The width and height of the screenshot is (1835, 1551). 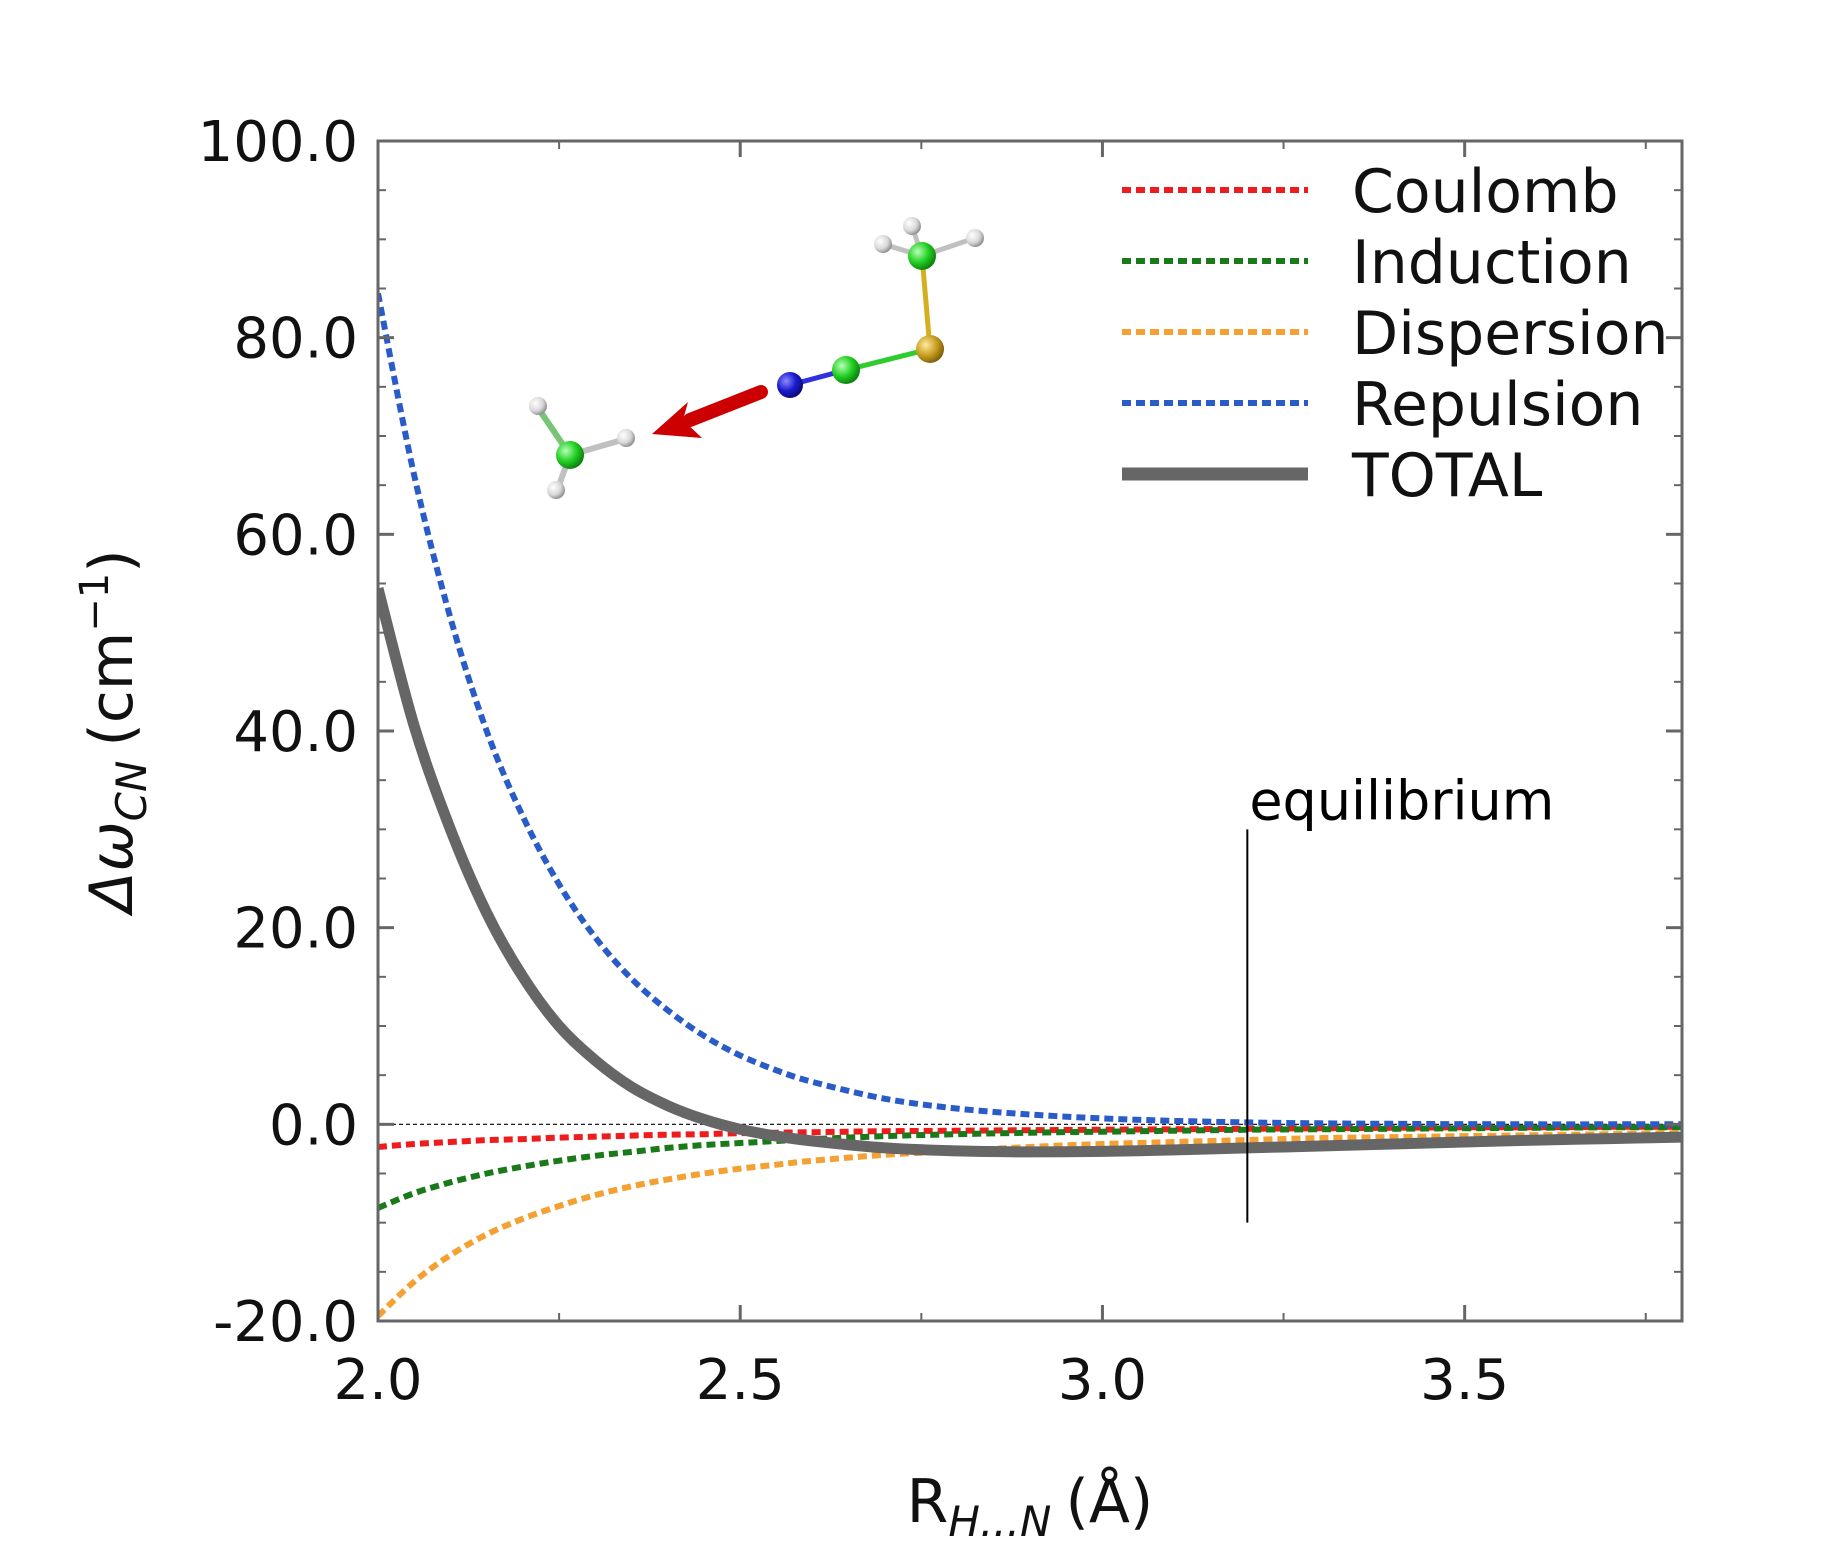 What do you see at coordinates (582, 448) in the screenshot?
I see `ammonia-molecule` at bounding box center [582, 448].